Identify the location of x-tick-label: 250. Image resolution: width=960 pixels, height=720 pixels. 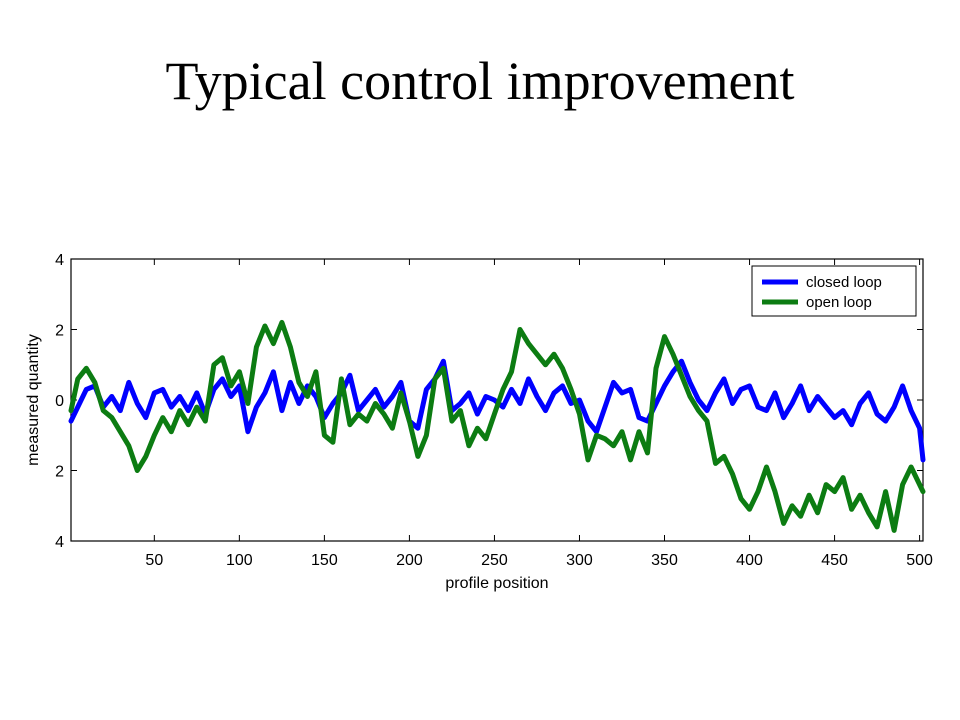
(494, 560).